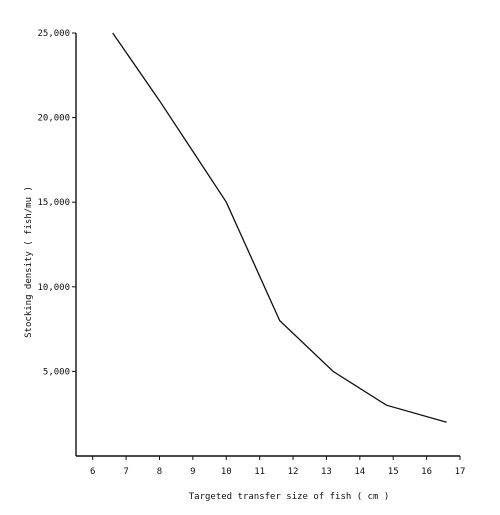  I want to click on x-tick-label: 16, so click(426, 472).